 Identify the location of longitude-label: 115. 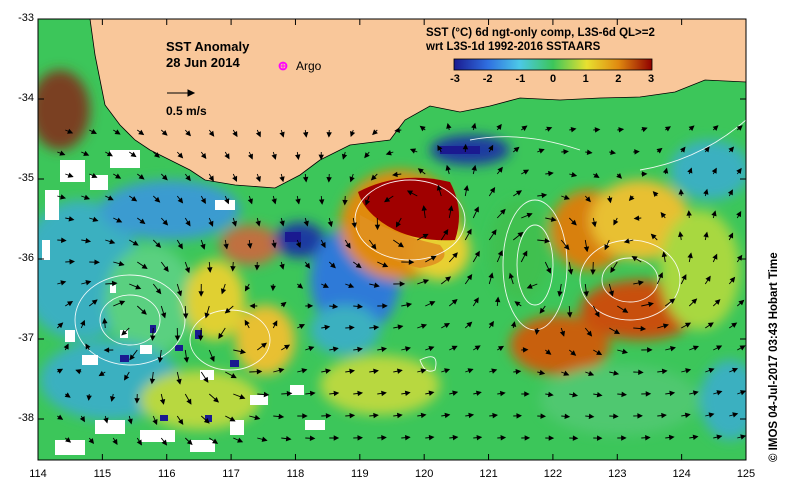
(102, 474).